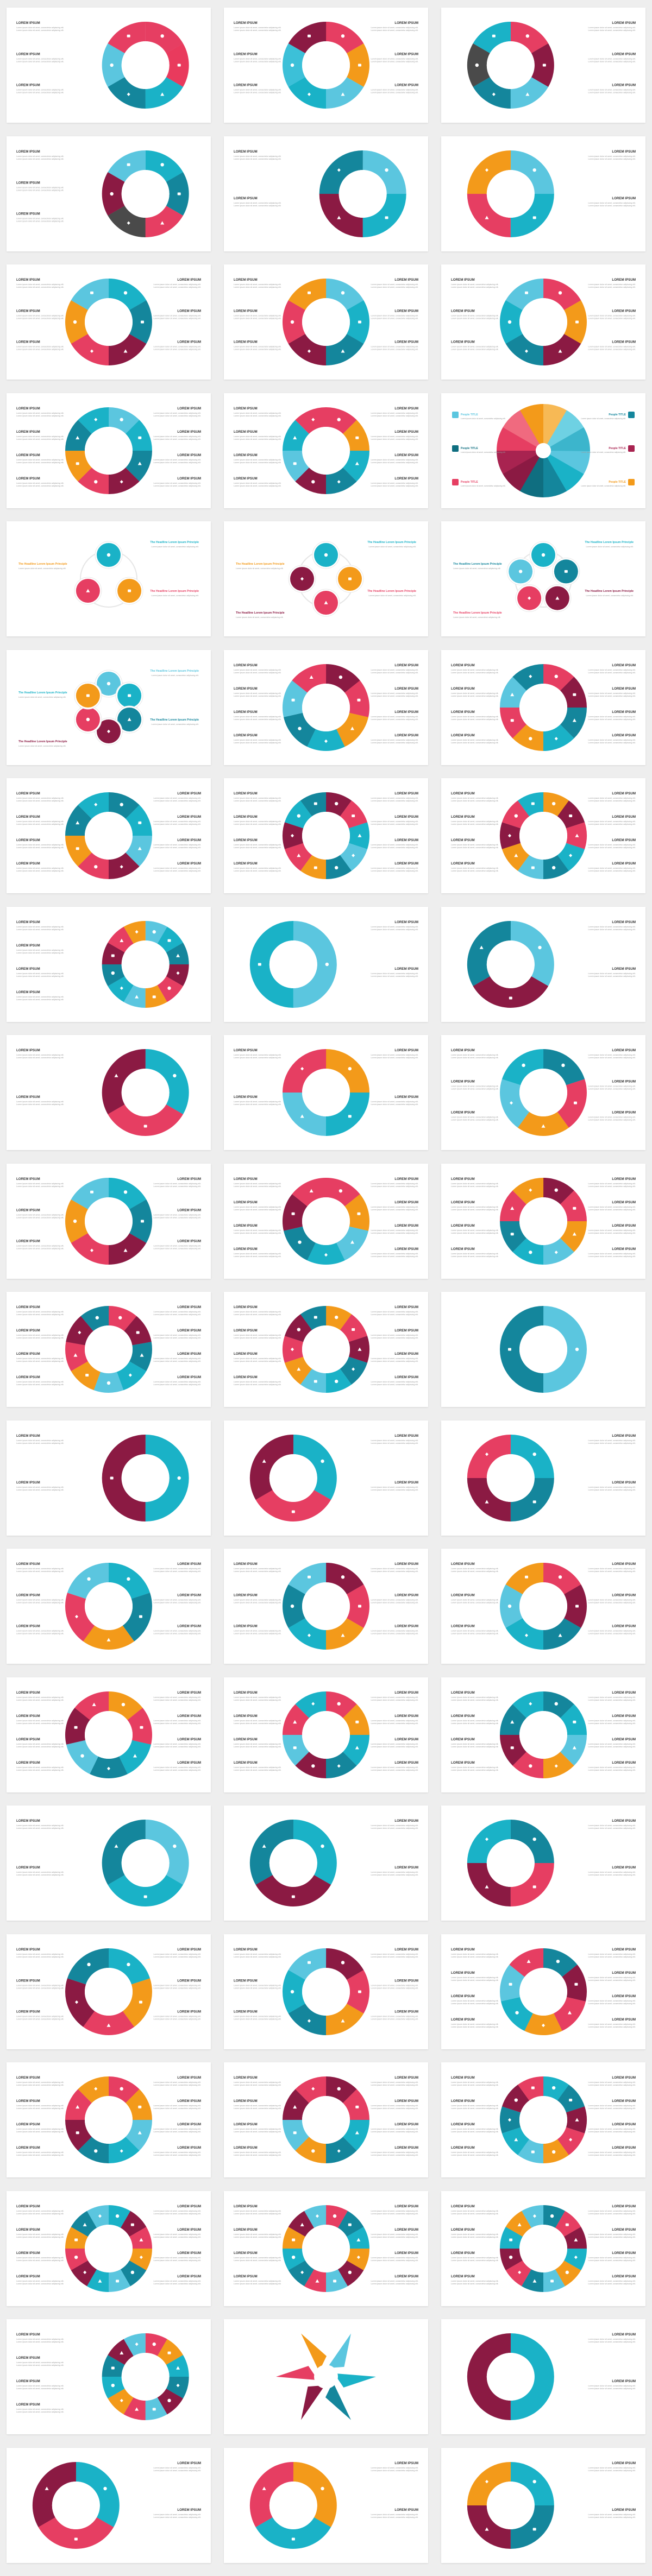 This screenshot has width=652, height=2576. Describe the element at coordinates (469, 415) in the screenshot. I see `people-title: People TITLE` at that location.